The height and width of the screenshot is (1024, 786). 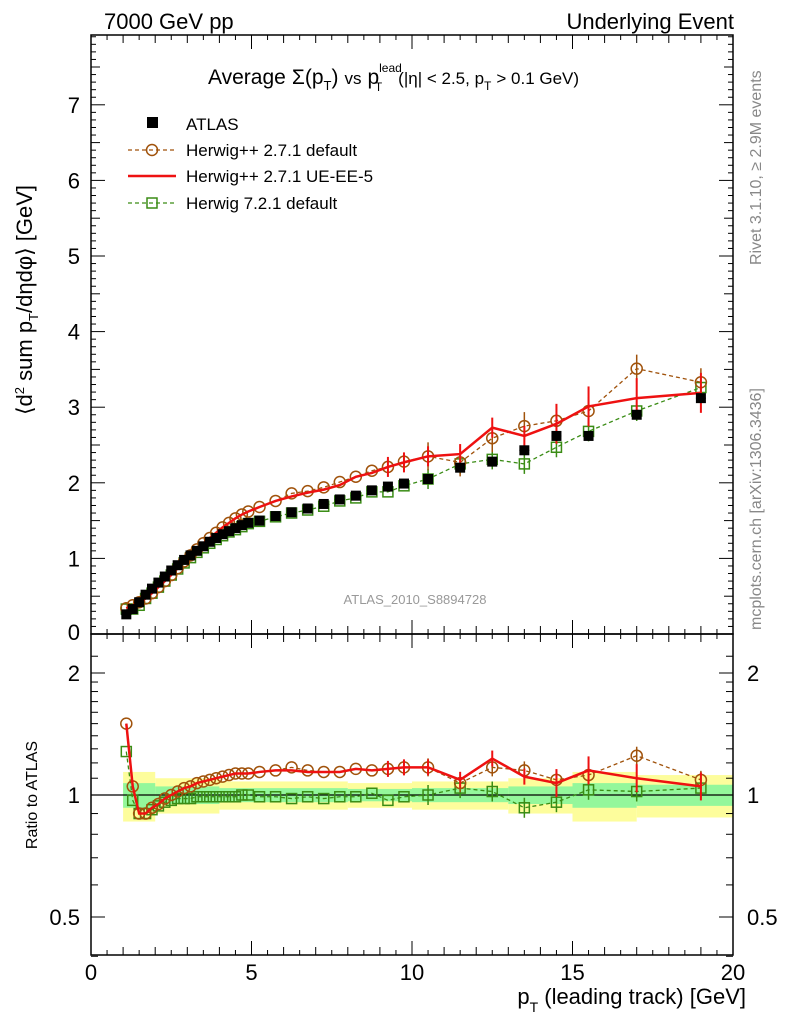 I want to click on ratio-x-tick-label: 5, so click(x=251, y=972).